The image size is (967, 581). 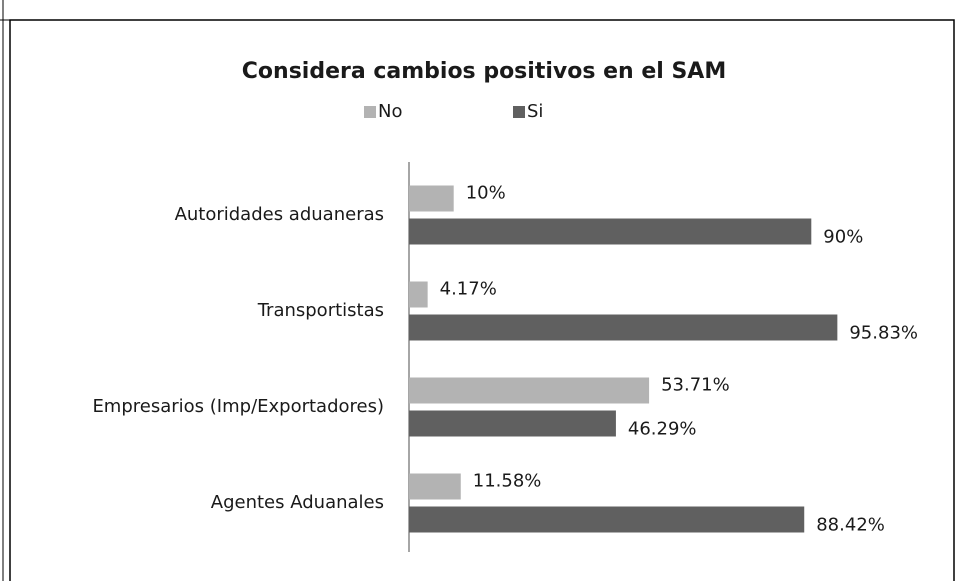 I want to click on y-tick-label: Transportistas, so click(x=320, y=310).